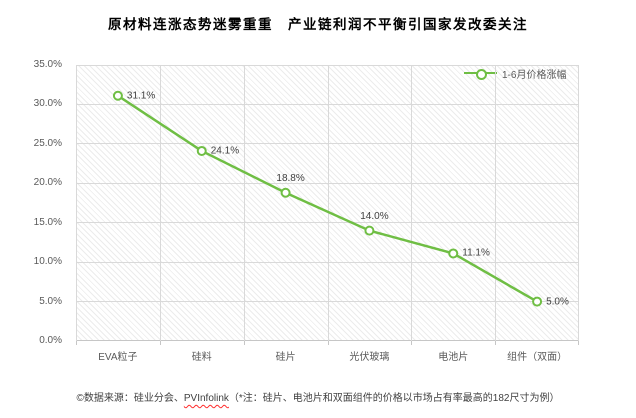 The image size is (636, 418). What do you see at coordinates (47, 104) in the screenshot?
I see `y-tick-label: 30.0%` at bounding box center [47, 104].